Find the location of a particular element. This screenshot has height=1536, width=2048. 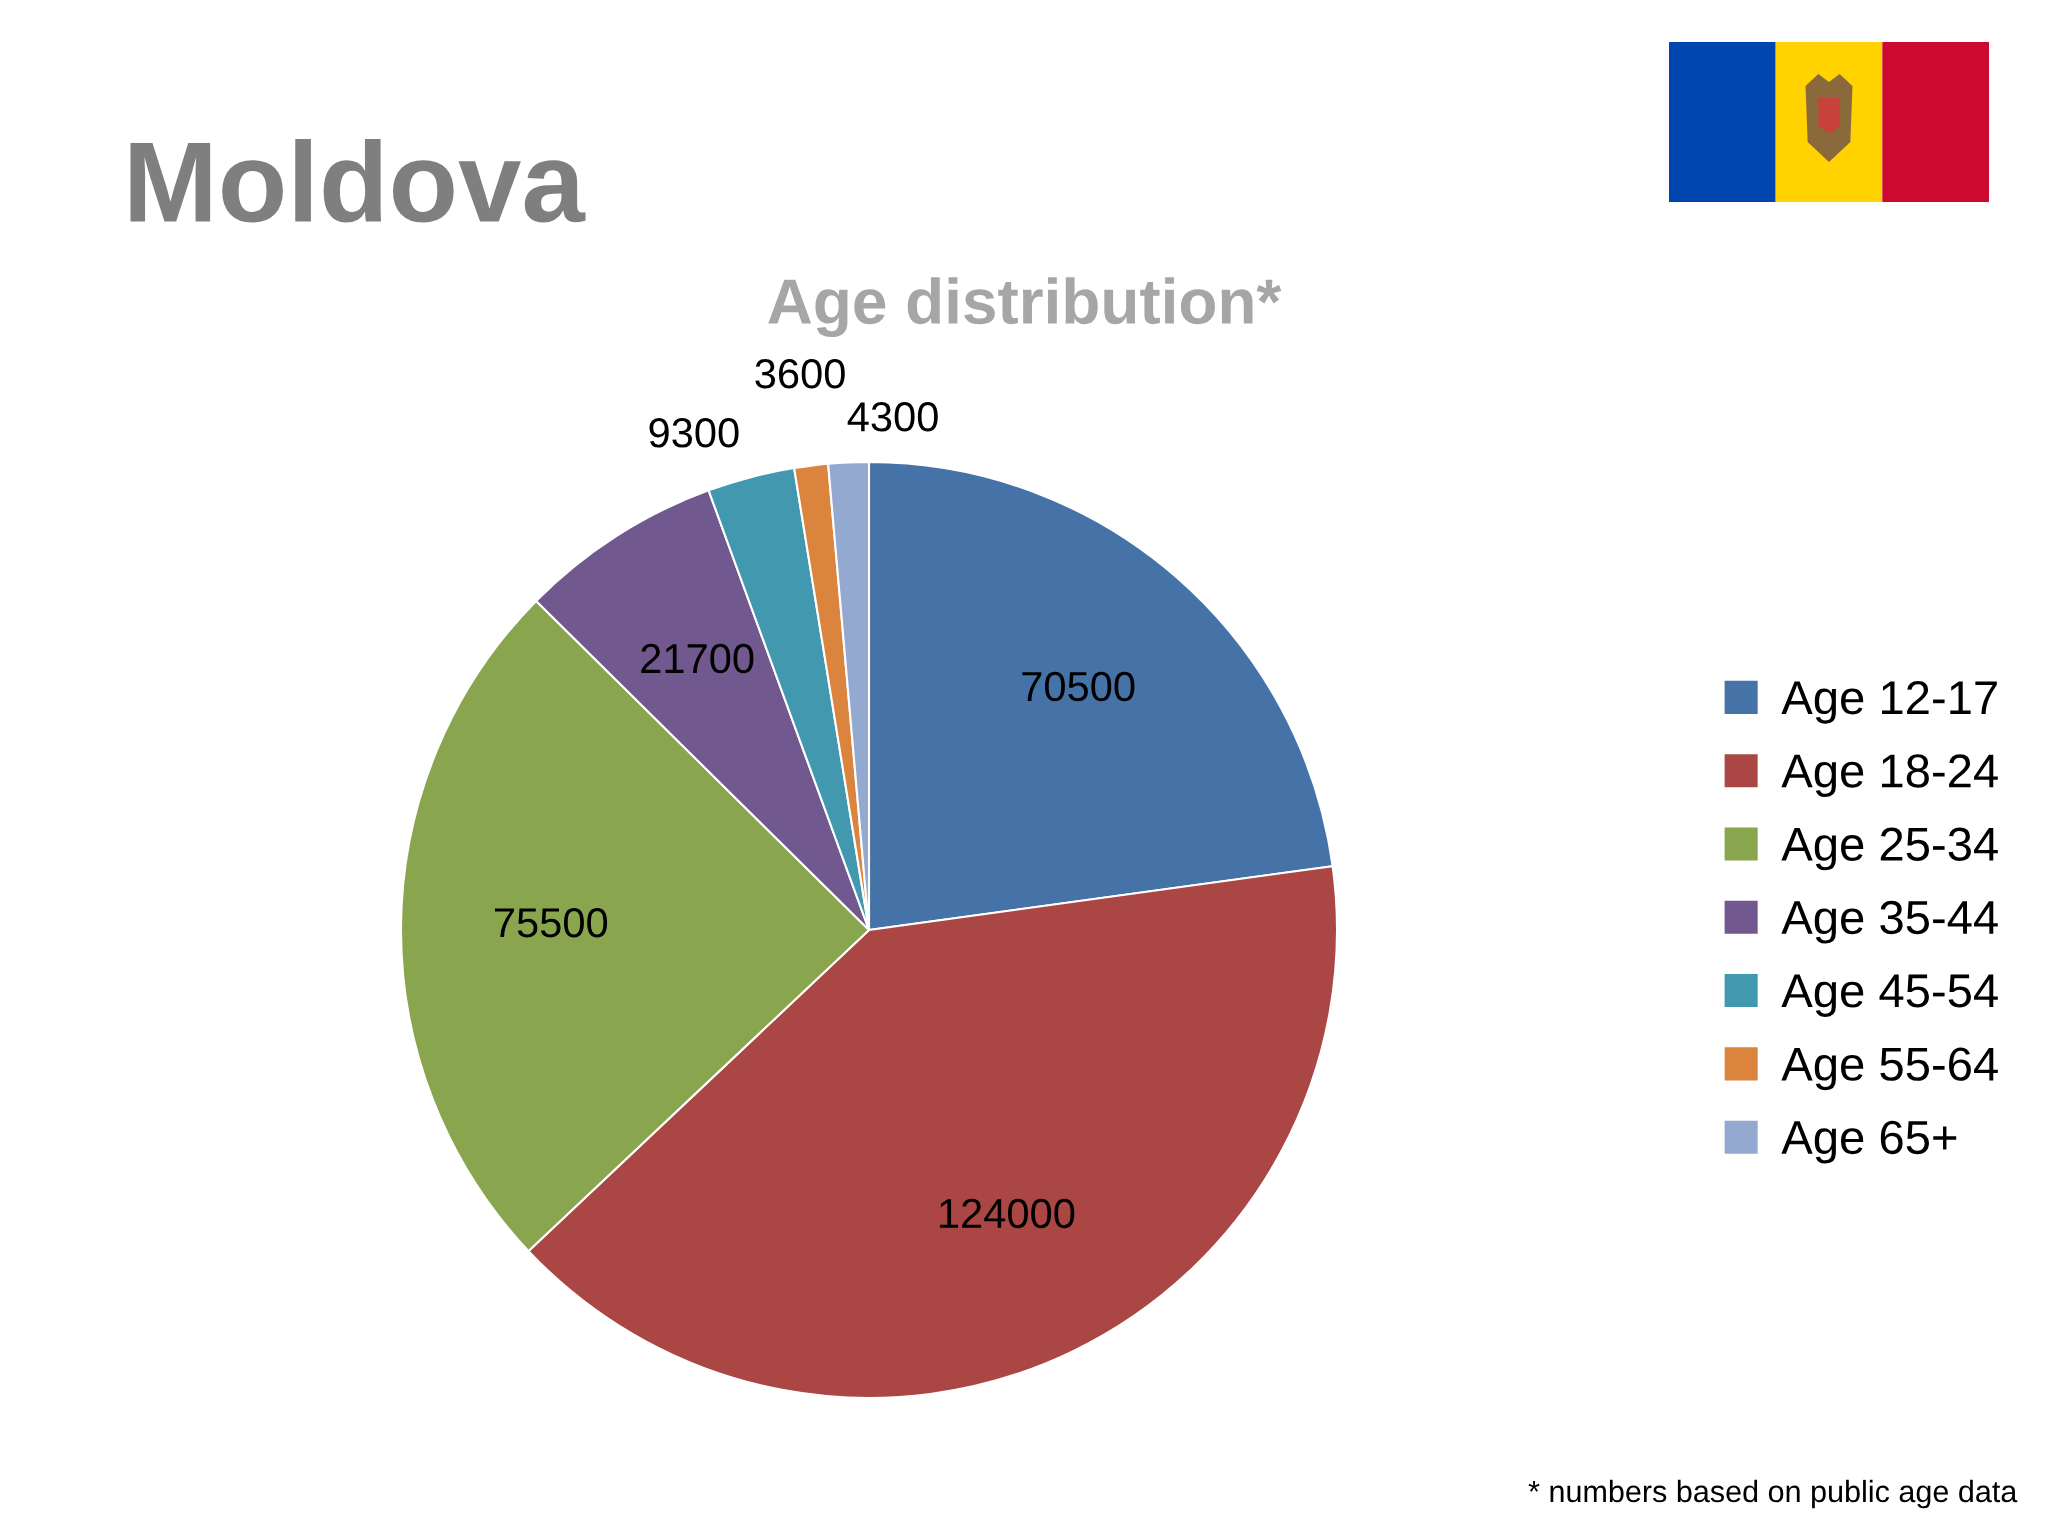

legend-label: Age 18-24 is located at coordinates (1889, 776).